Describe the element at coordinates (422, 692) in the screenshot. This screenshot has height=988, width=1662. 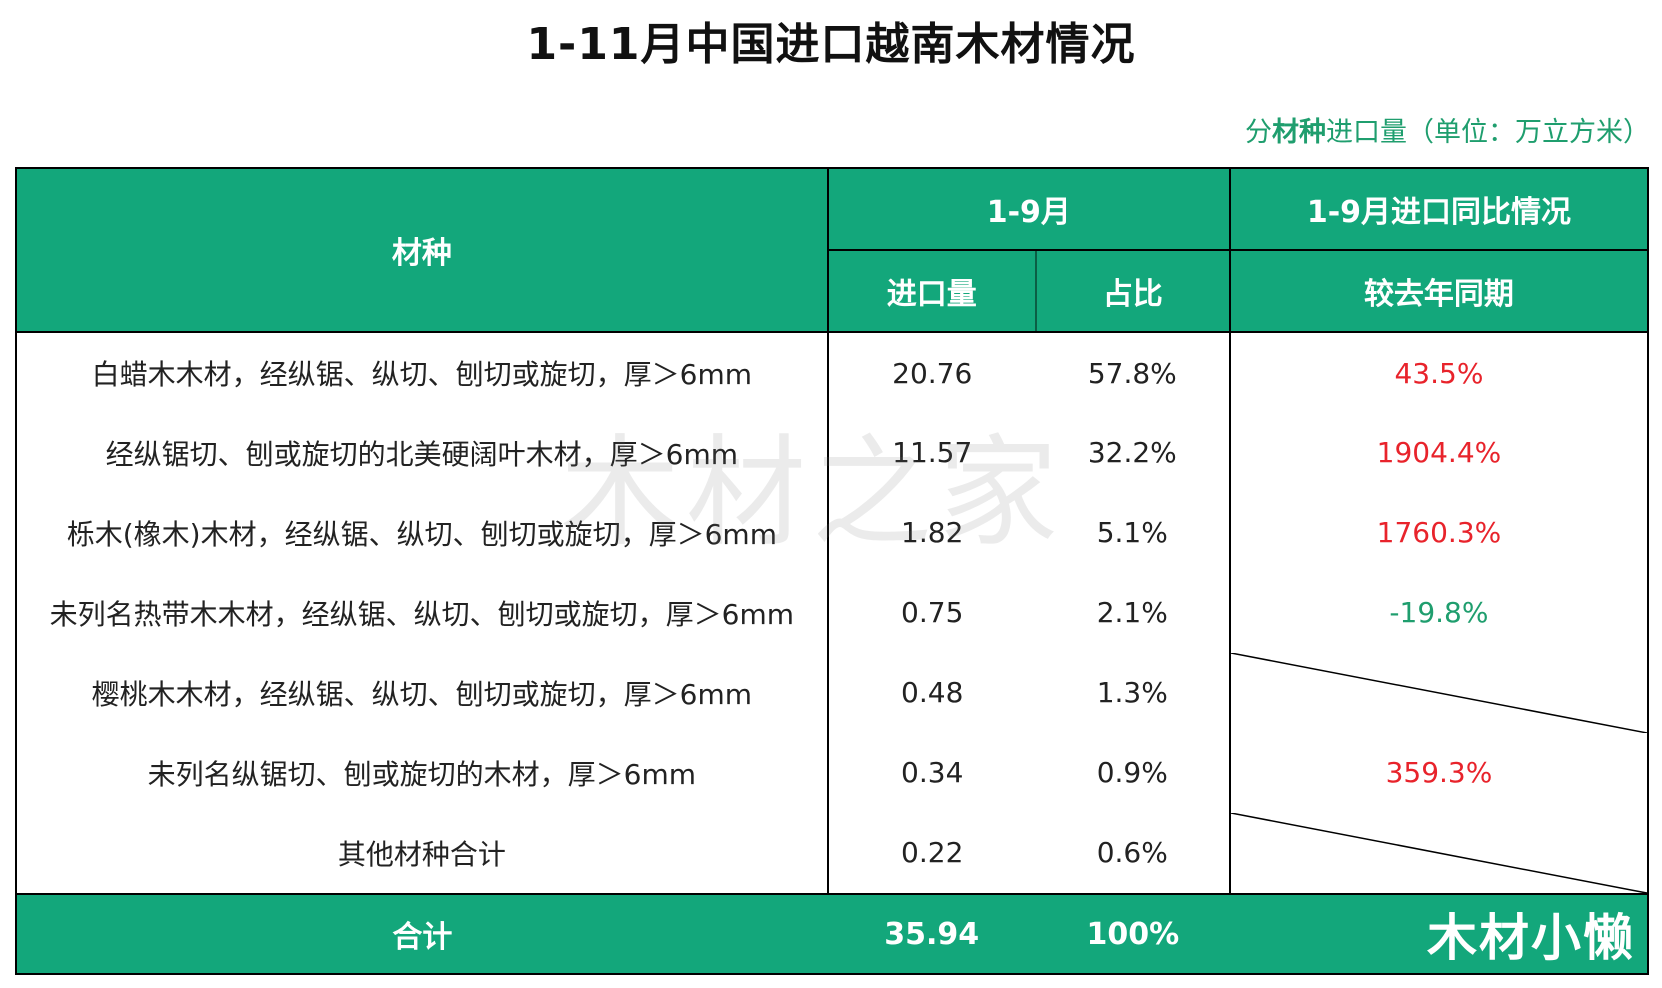
I see `species-name: 樱桃木木材，经纵锯、纵切、刨切或旋切，厚＞6mm` at that location.